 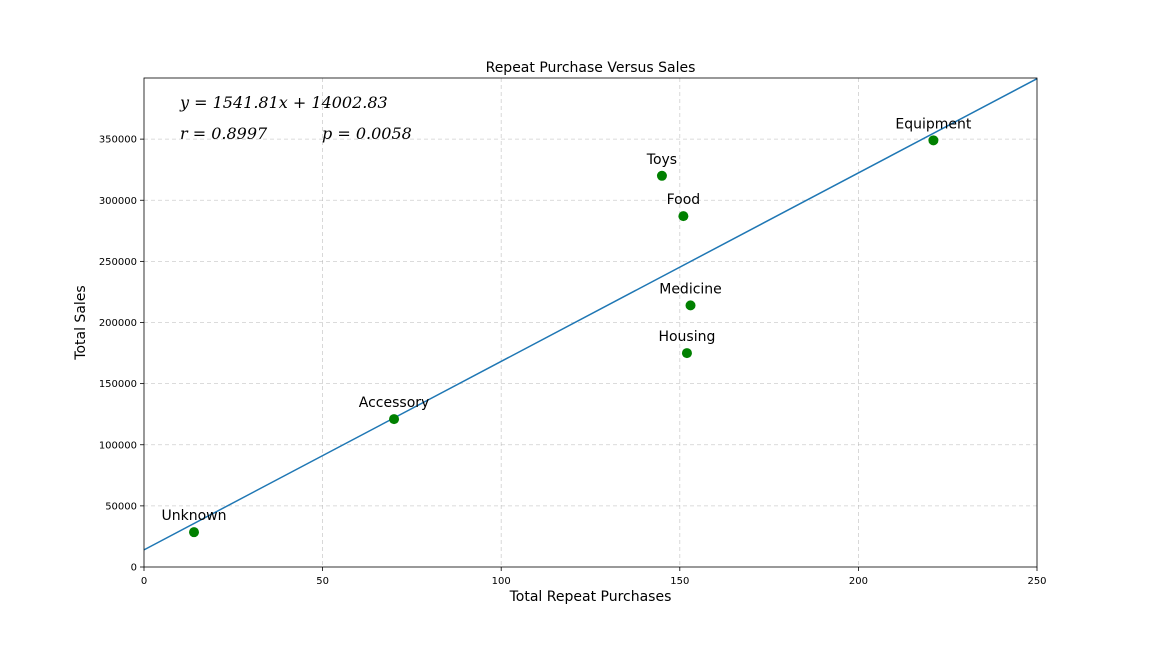 What do you see at coordinates (501, 581) in the screenshot?
I see `x-tick-label: 100` at bounding box center [501, 581].